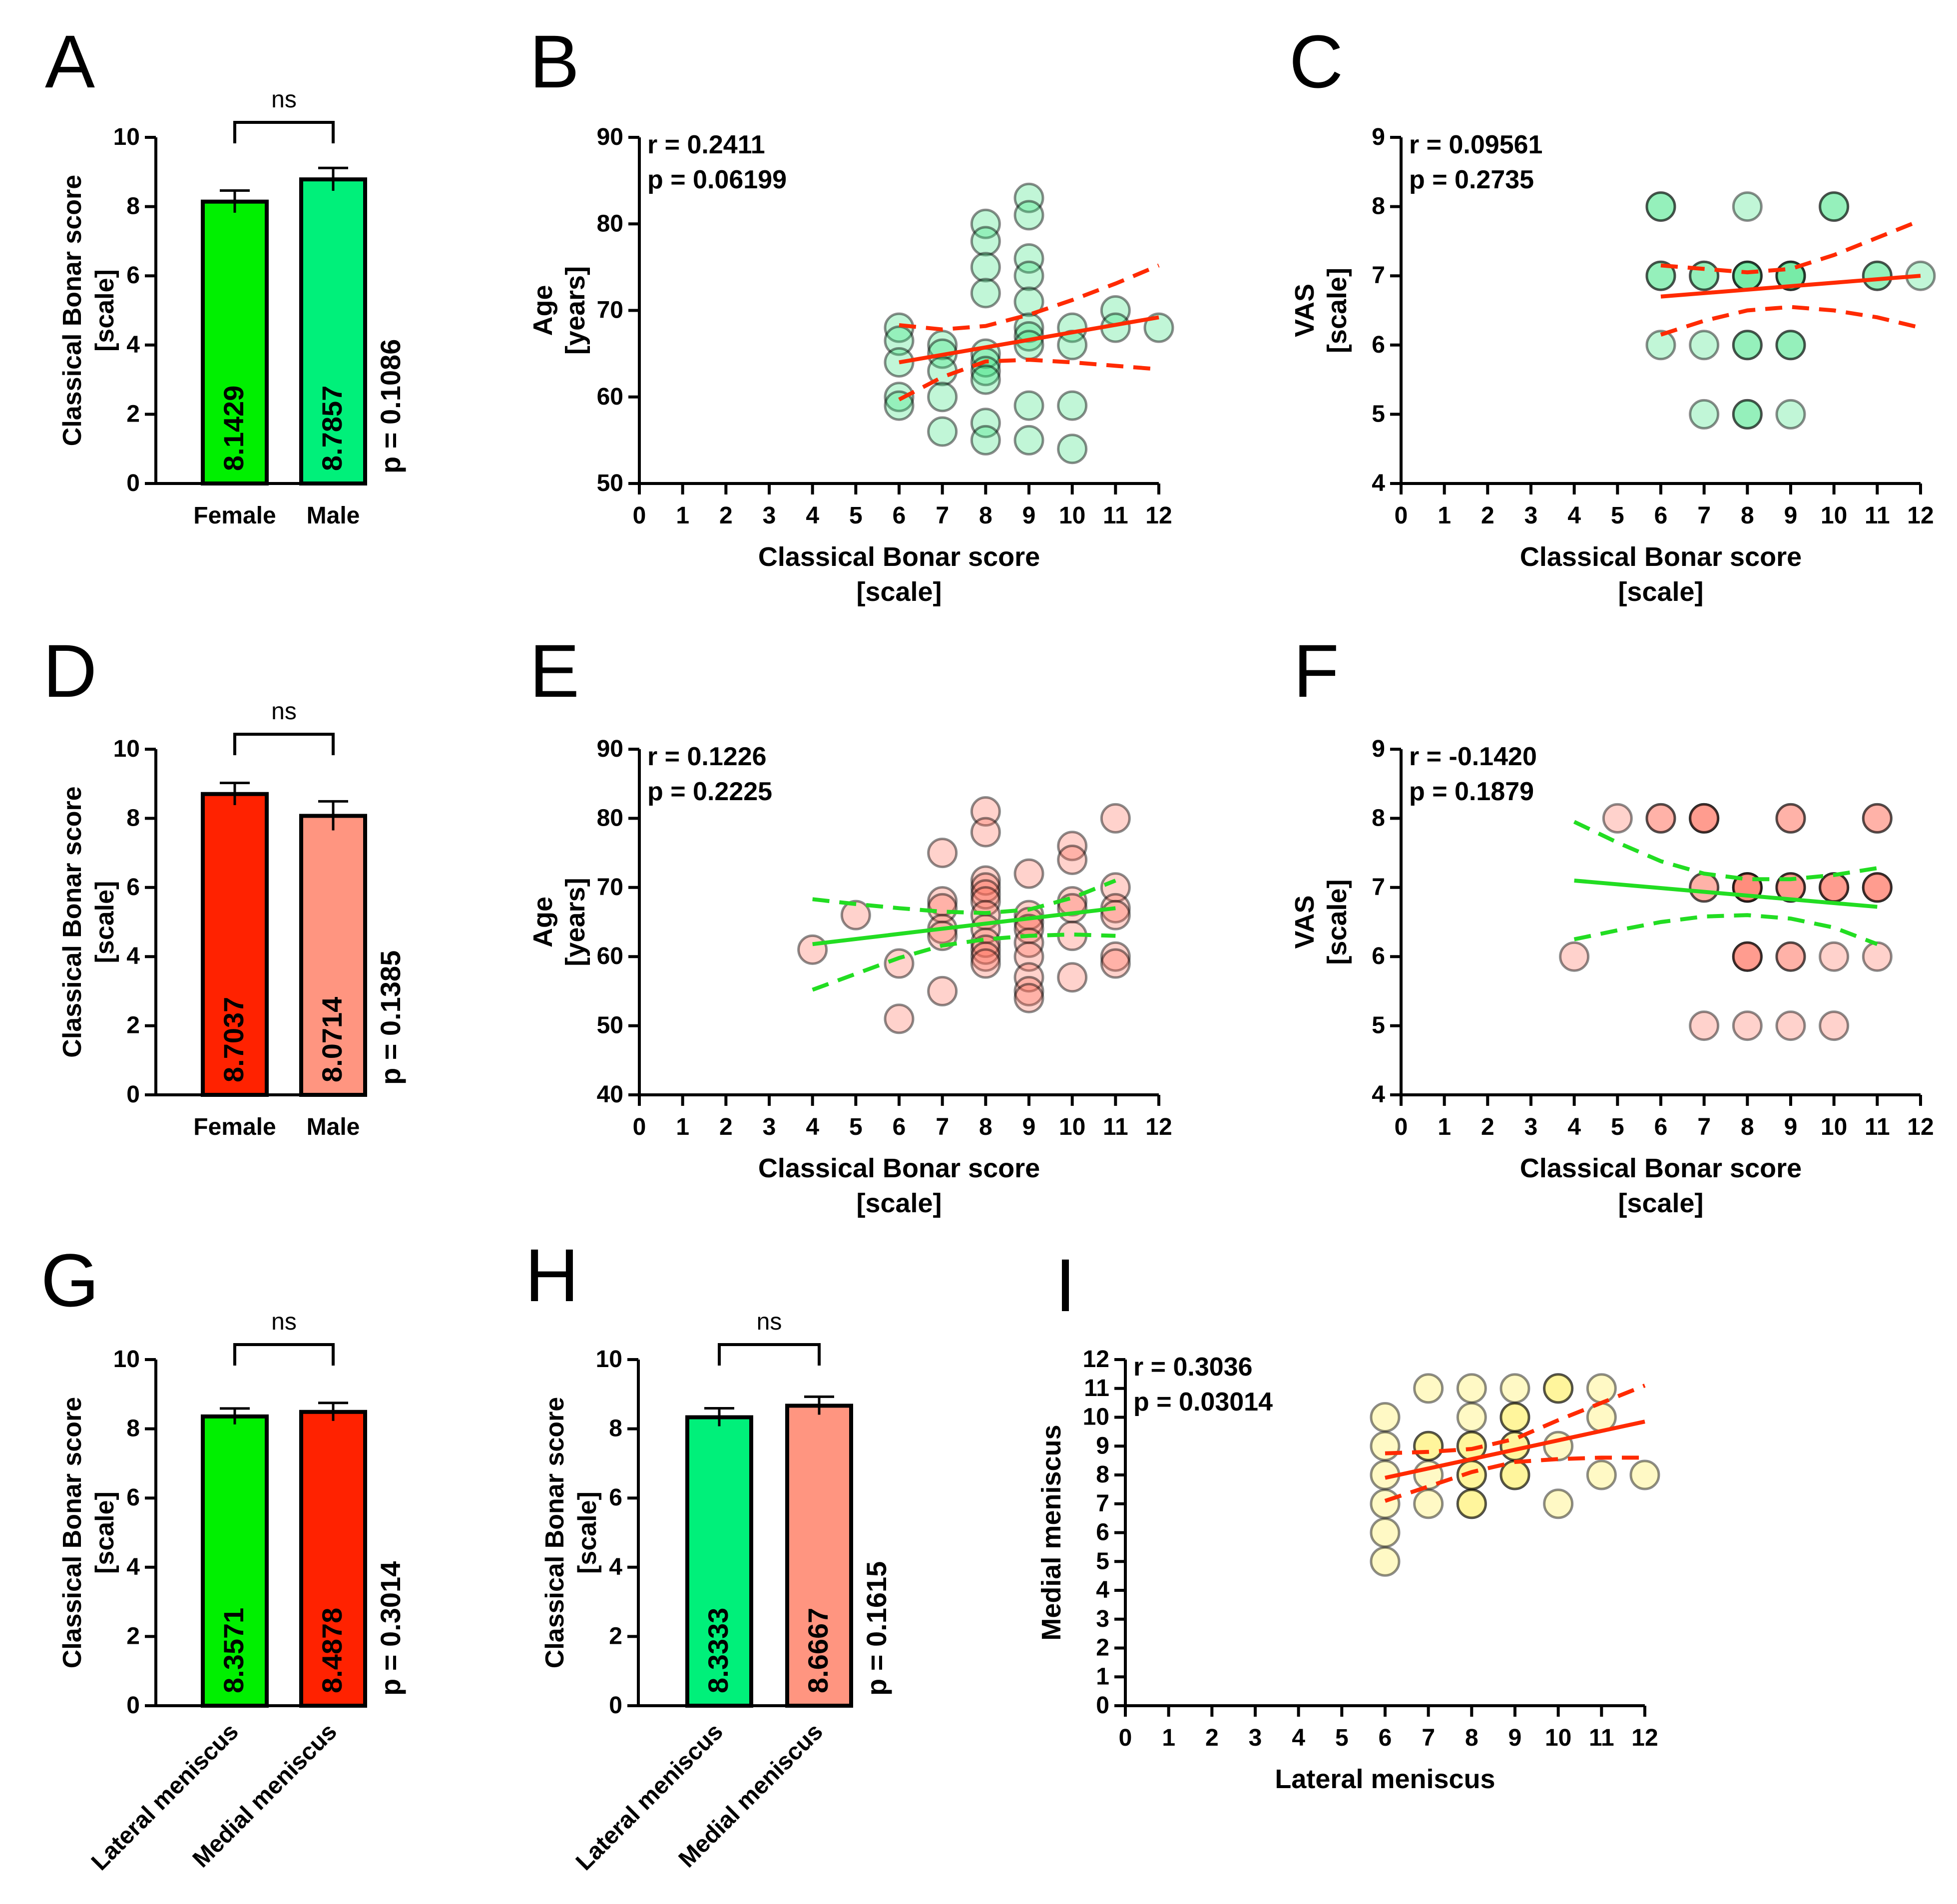 Image resolution: width=1957 pixels, height=1904 pixels. Describe the element at coordinates (1471, 791) in the screenshot. I see `p-value-label: p = 0.1879` at that location.